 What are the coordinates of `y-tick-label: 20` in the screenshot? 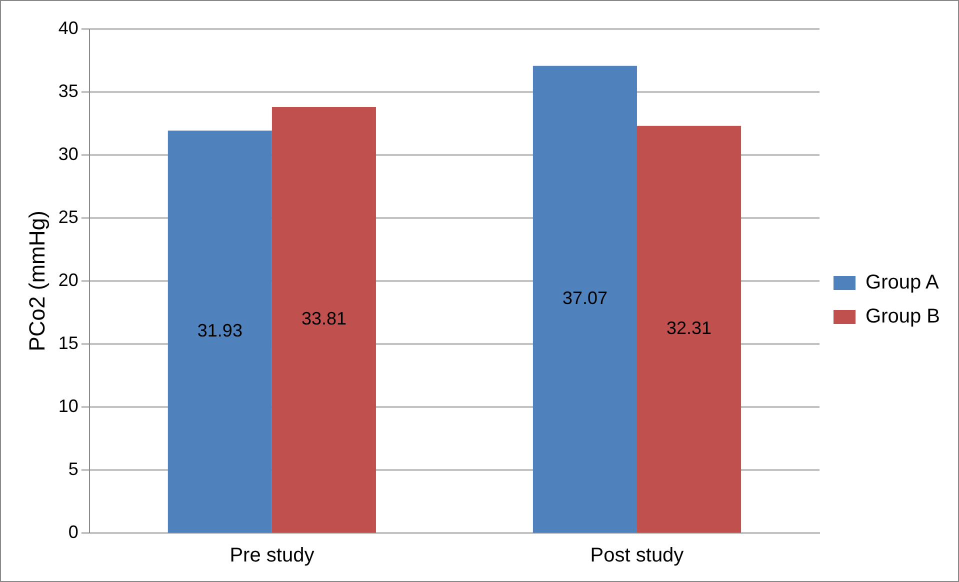 It's located at (68, 280).